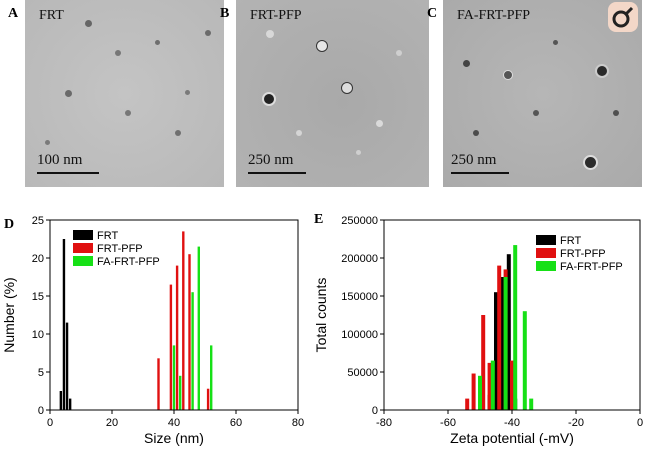 This screenshot has width=645, height=450. Describe the element at coordinates (38, 259) in the screenshot. I see `y-tick-label: 20` at that location.